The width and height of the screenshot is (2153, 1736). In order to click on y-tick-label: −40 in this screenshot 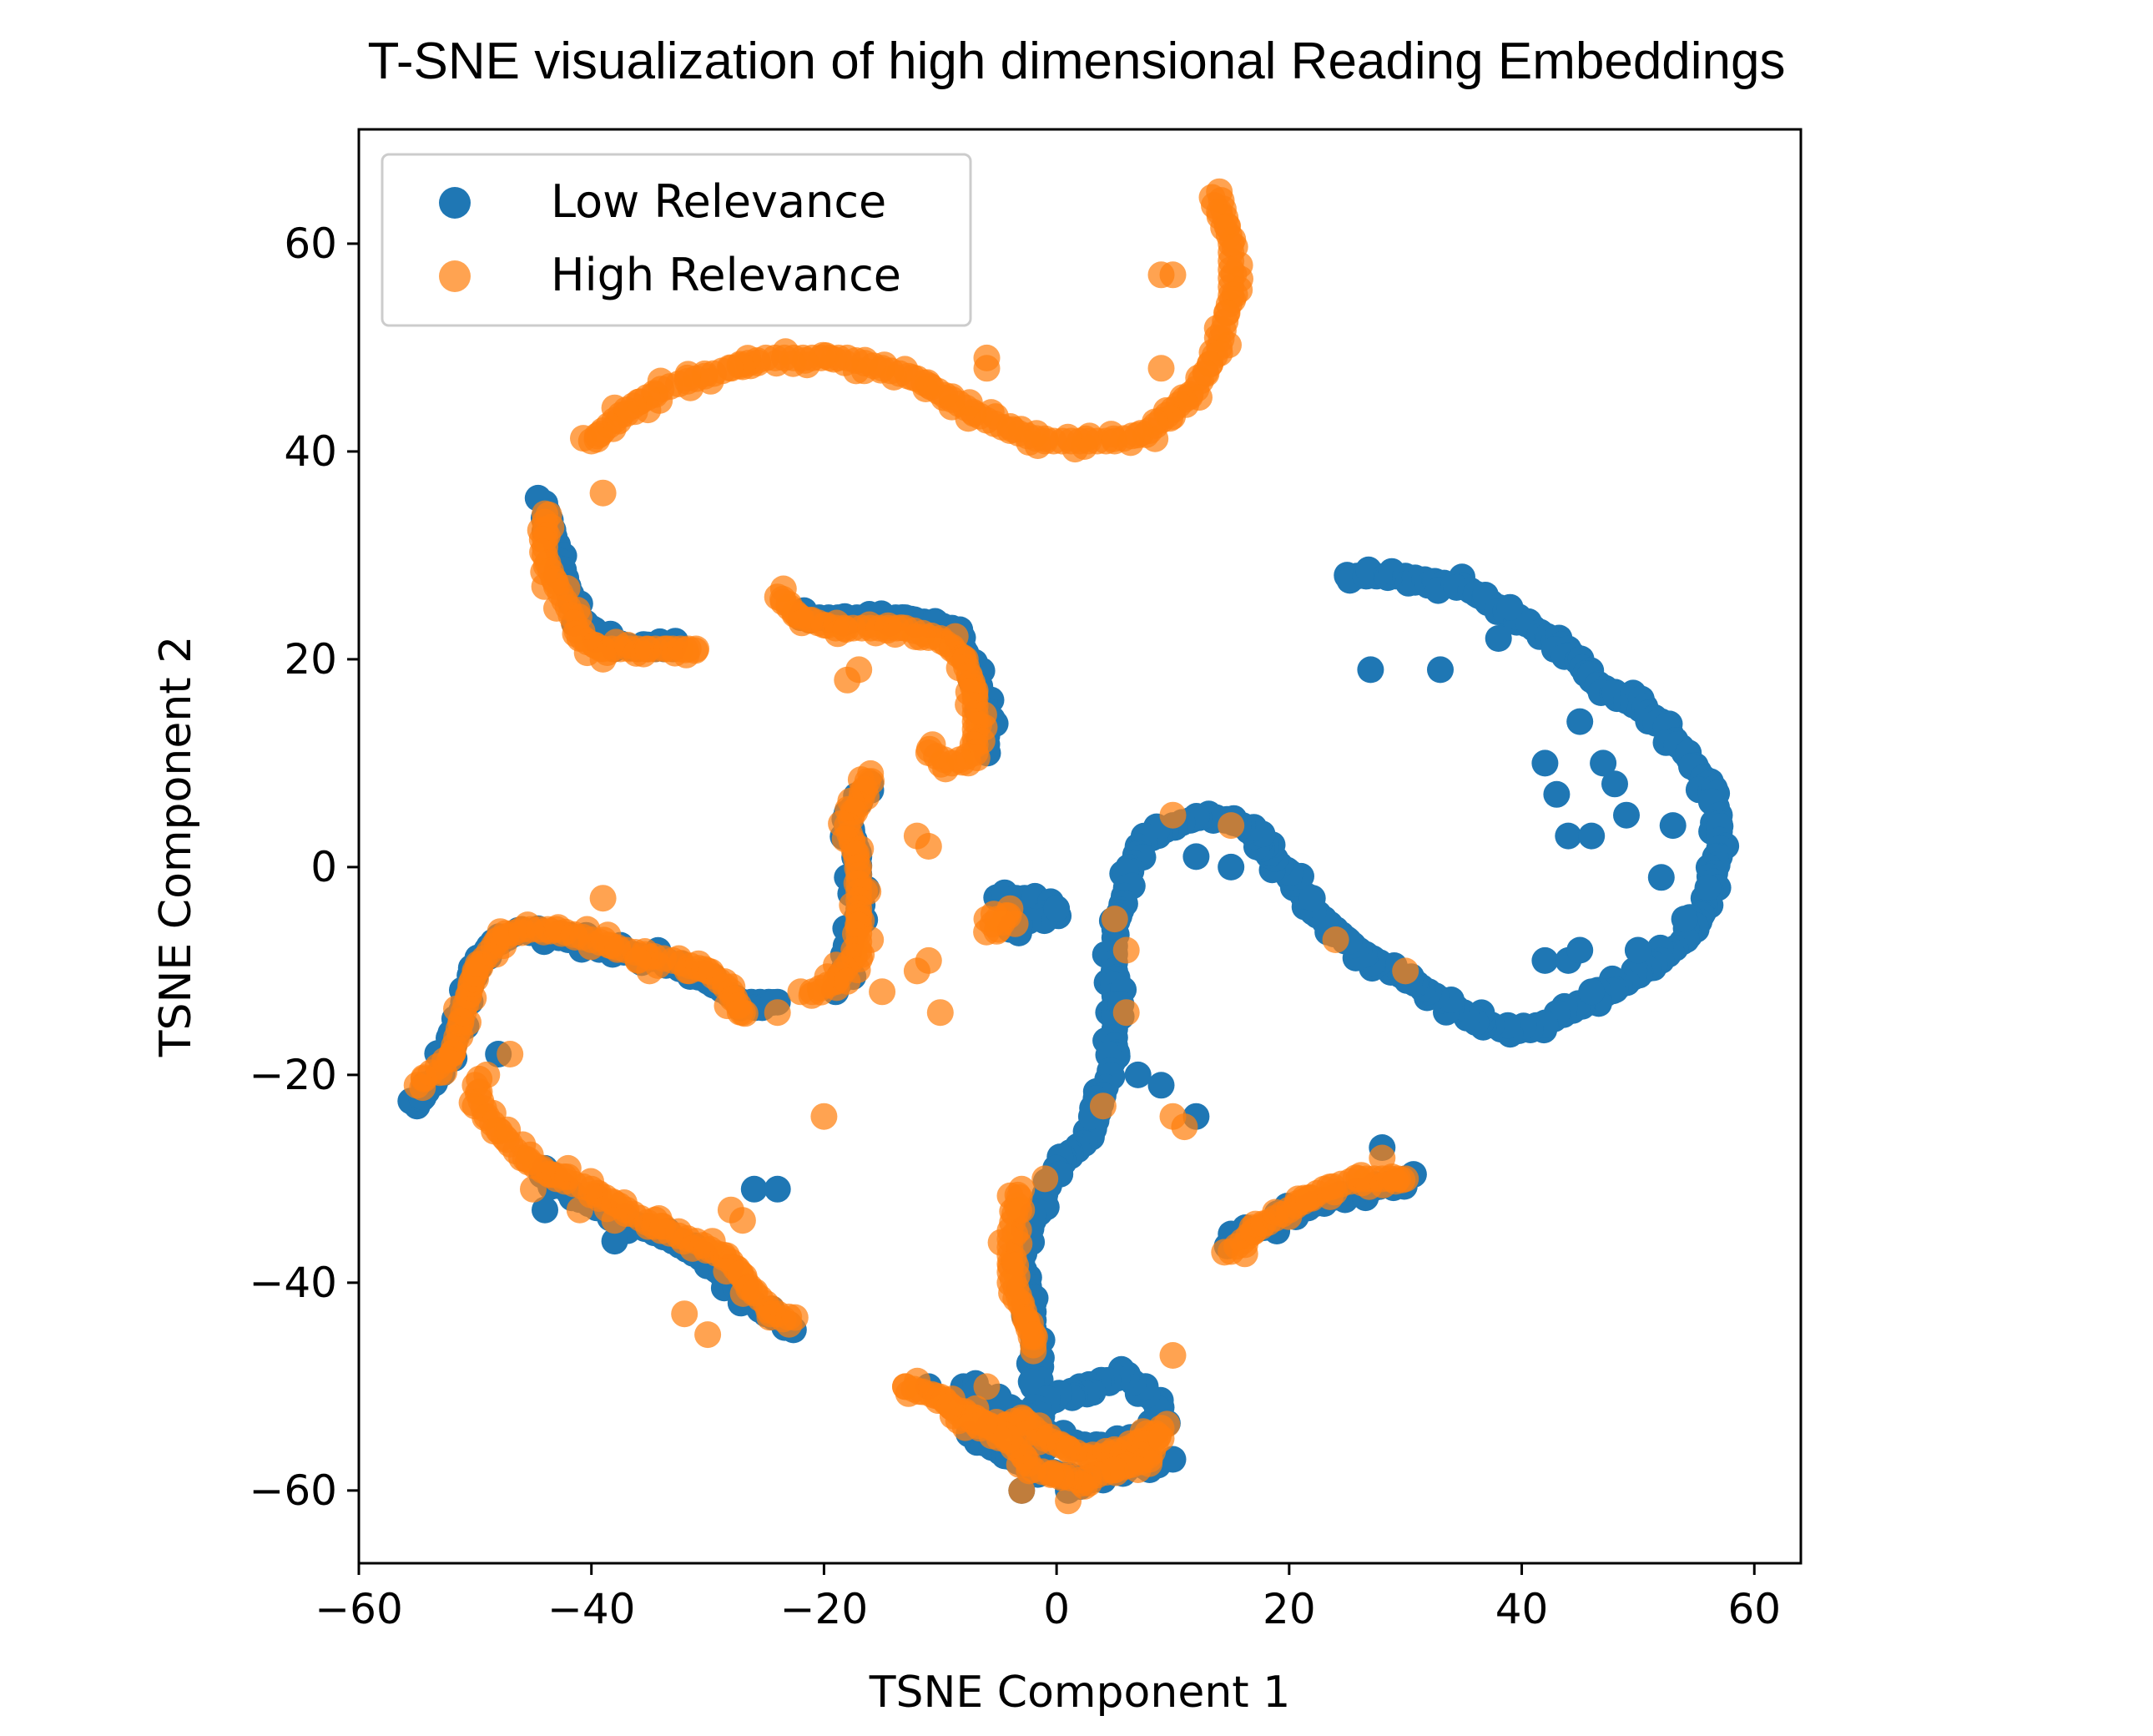, I will do `click(293, 1283)`.